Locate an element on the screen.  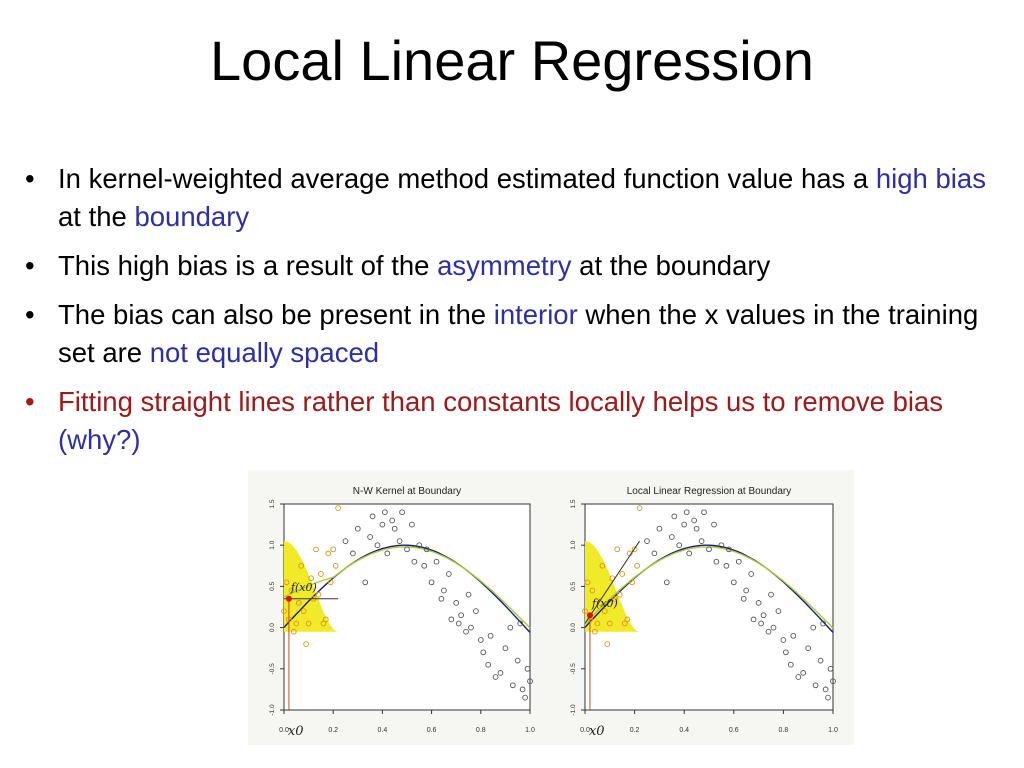
fx0-estimate-point is located at coordinates (288, 598).